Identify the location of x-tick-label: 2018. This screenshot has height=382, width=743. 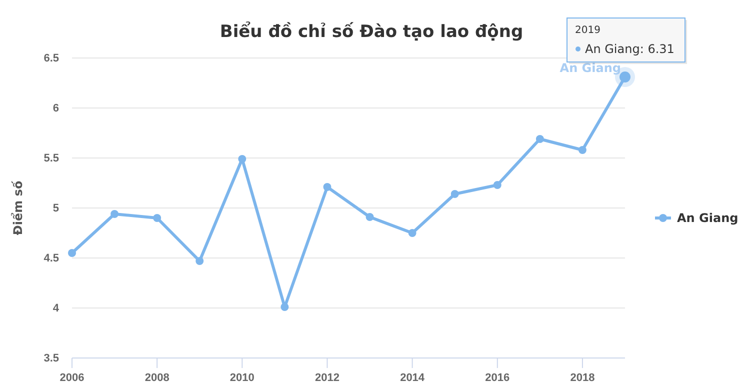
(582, 377).